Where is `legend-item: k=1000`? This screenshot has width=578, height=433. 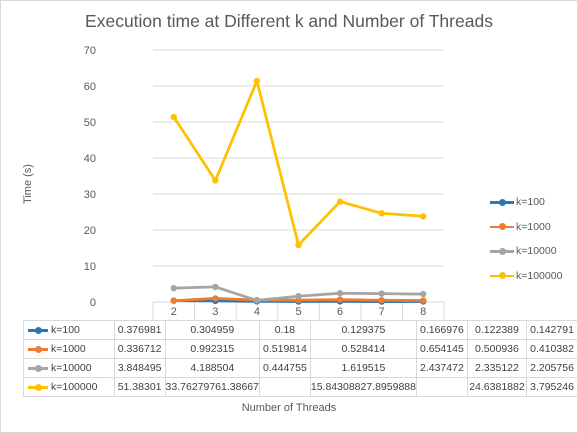
legend-item: k=1000 is located at coordinates (526, 227).